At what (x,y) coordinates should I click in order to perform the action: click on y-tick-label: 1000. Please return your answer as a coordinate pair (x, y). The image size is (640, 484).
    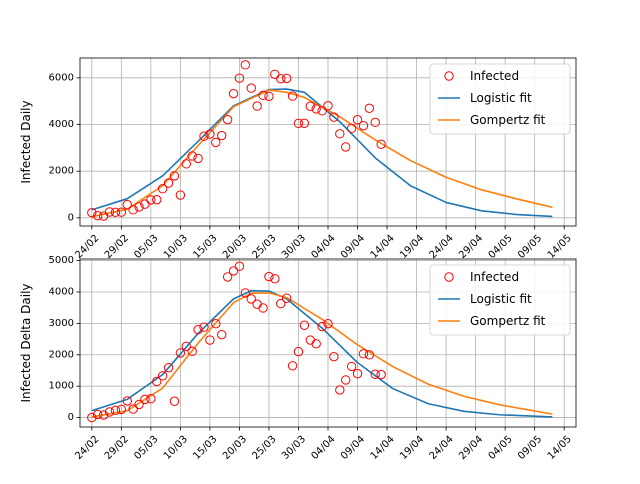
    Looking at the image, I should click on (61, 386).